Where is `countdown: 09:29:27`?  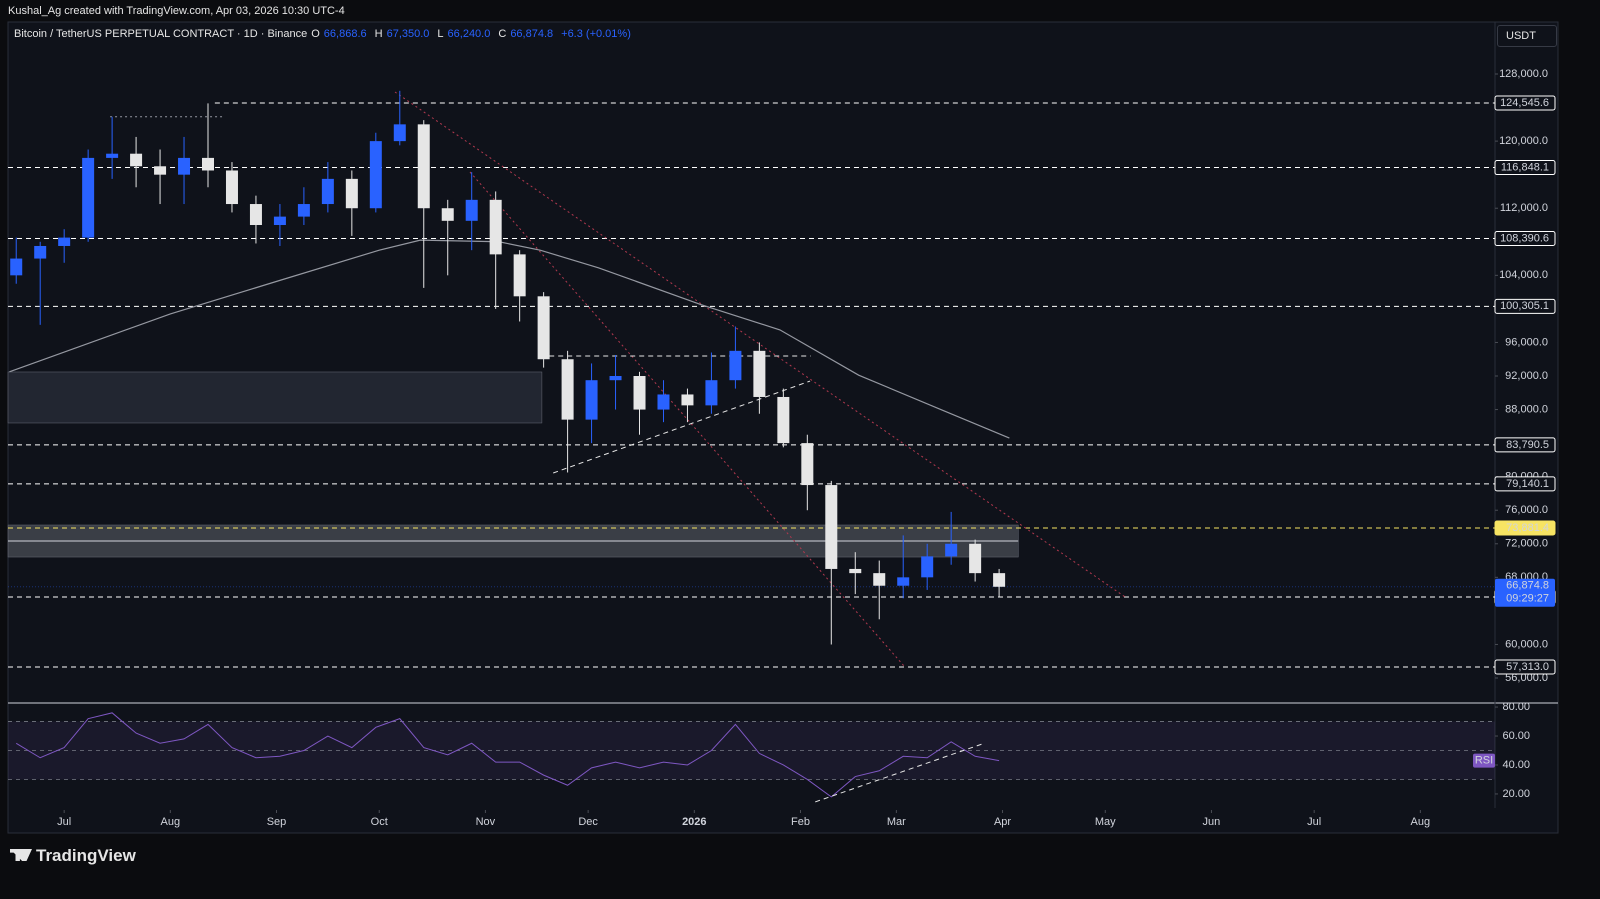 countdown: 09:29:27 is located at coordinates (1527, 599).